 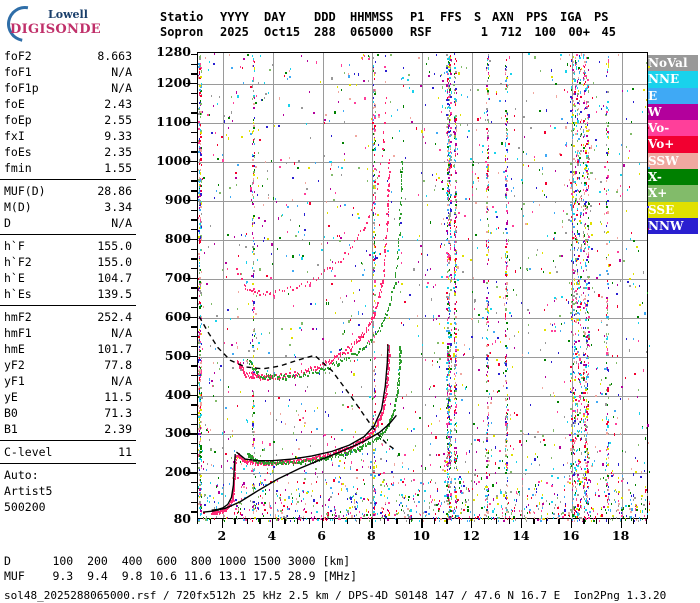 I want to click on legend-item-nne: NNE, so click(x=671, y=79).